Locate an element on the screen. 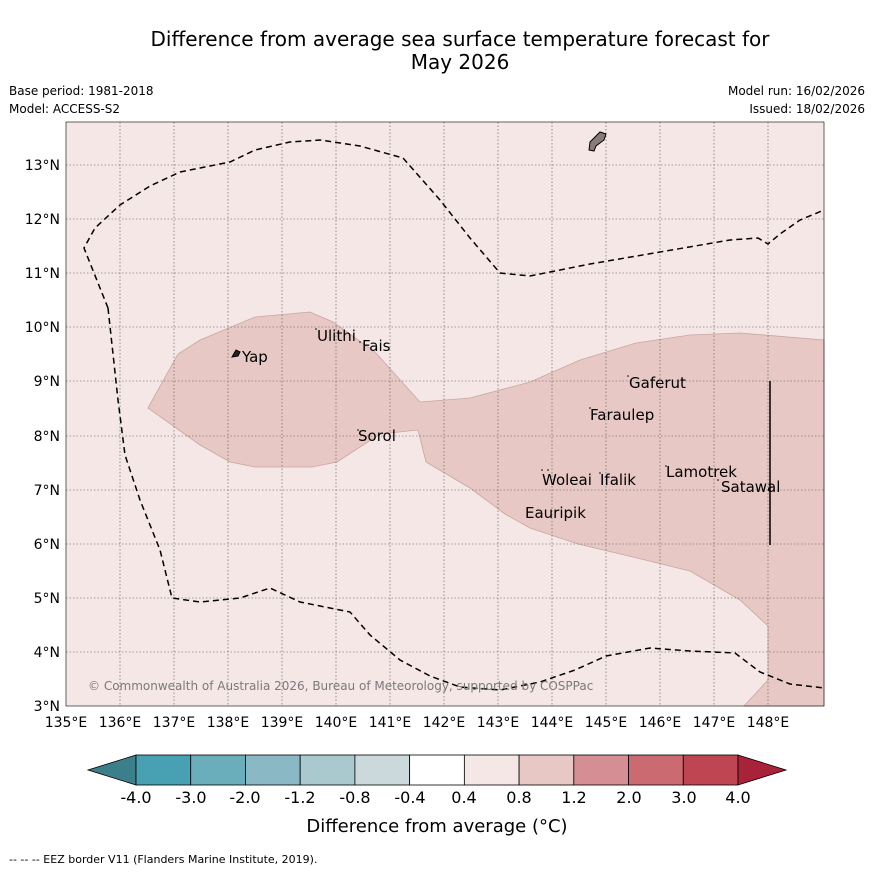 This screenshot has width=873, height=873. place-label-ifalik: Ifalik is located at coordinates (618, 480).